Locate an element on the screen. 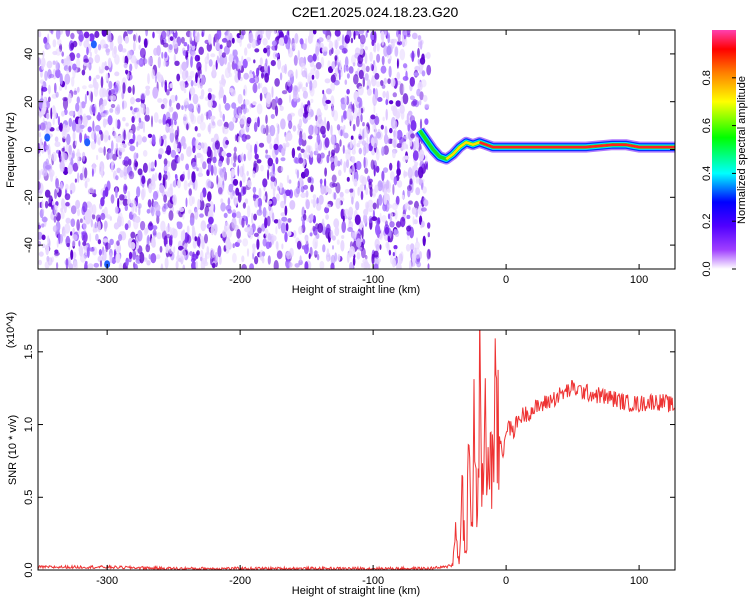 This screenshot has height=600, width=750. snr-xtick-label: -100 is located at coordinates (373, 581).